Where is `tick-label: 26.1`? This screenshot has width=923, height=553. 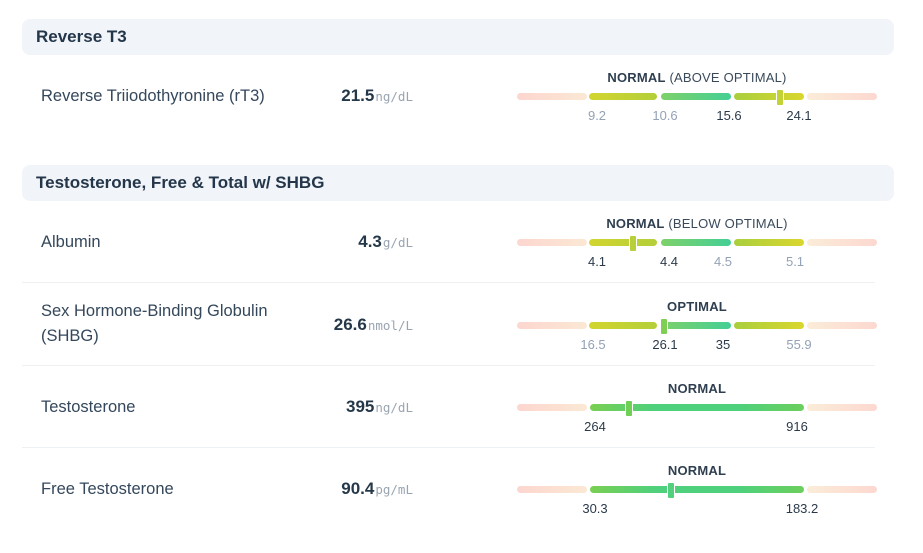 tick-label: 26.1 is located at coordinates (665, 344).